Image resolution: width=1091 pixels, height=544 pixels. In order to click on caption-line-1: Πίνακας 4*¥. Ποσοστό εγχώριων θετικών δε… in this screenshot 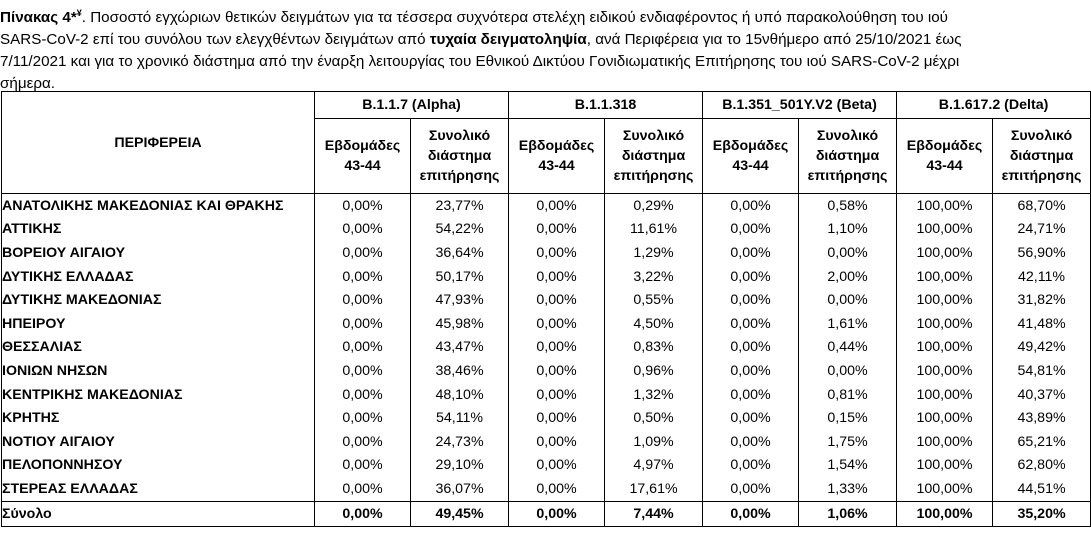, I will do `click(545, 15)`.